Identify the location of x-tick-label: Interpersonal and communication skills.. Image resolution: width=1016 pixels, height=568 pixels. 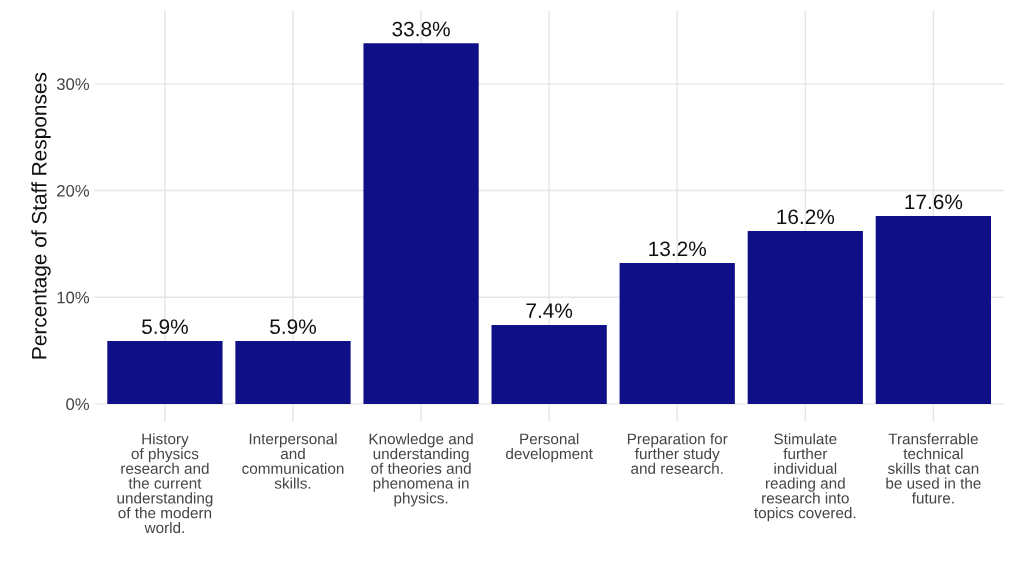
(293, 461).